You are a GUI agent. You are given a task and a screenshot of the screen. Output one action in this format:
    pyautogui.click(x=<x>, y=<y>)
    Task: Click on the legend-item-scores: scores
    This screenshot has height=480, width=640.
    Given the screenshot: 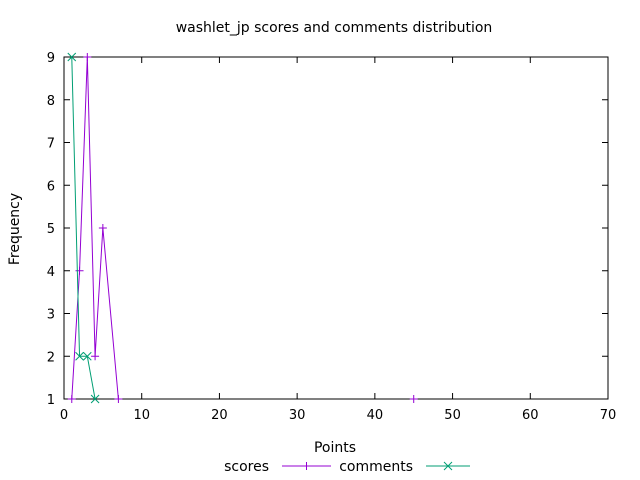 What is the action you would take?
    pyautogui.click(x=277, y=467)
    